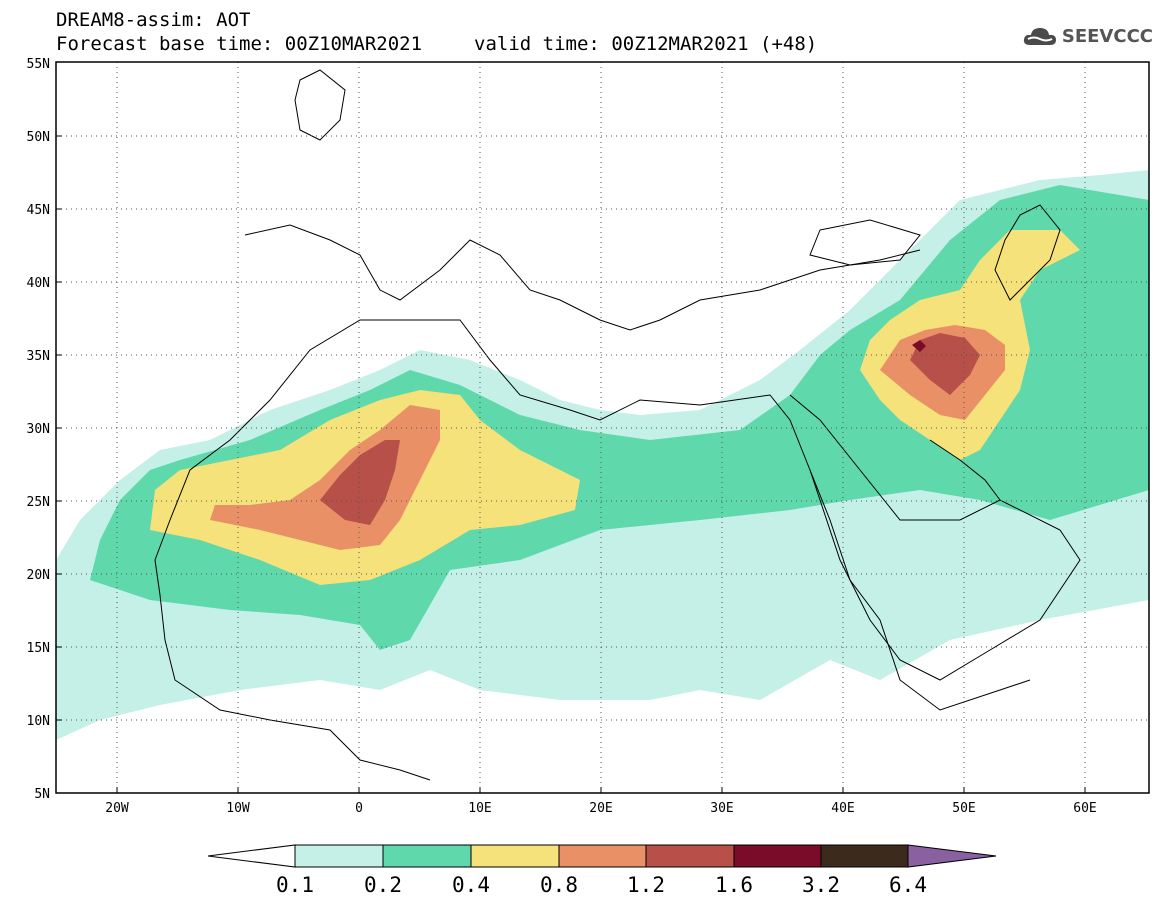 The height and width of the screenshot is (905, 1165). What do you see at coordinates (721, 808) in the screenshot?
I see `lon-tick-30e: 30E` at bounding box center [721, 808].